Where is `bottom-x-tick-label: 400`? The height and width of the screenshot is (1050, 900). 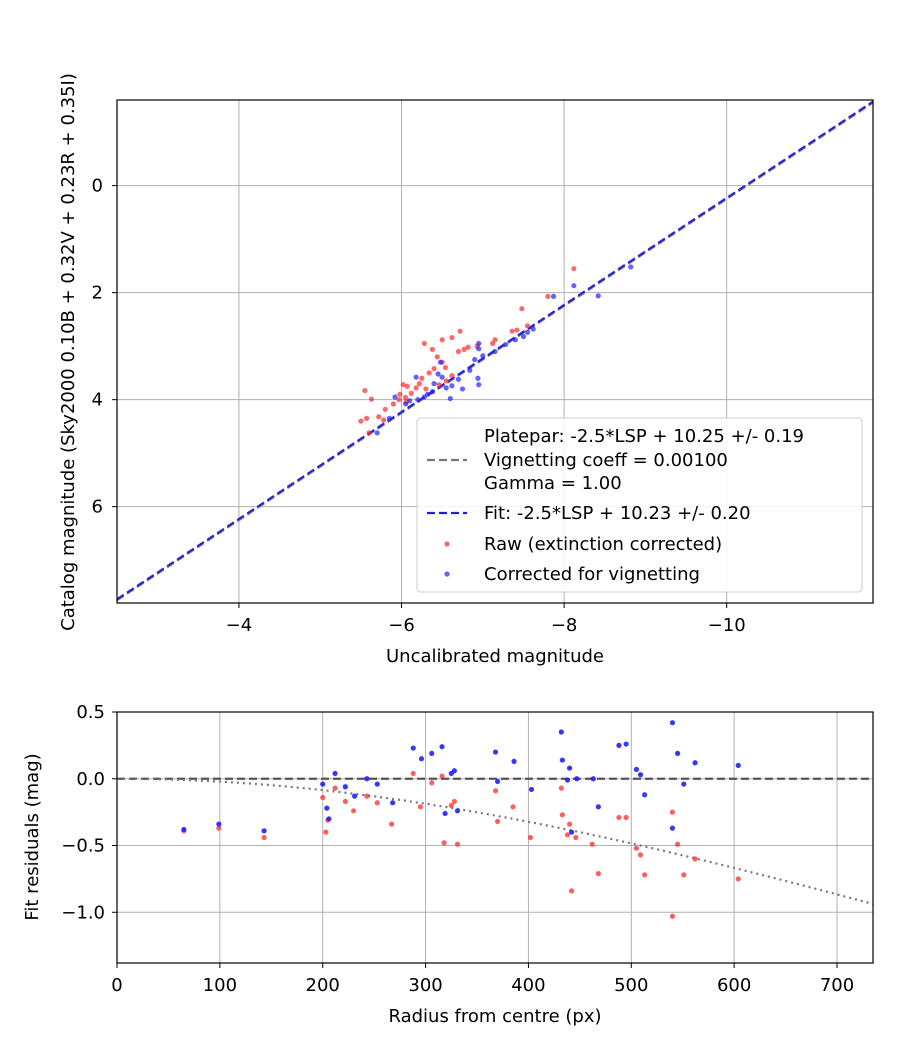 bottom-x-tick-label: 400 is located at coordinates (528, 985).